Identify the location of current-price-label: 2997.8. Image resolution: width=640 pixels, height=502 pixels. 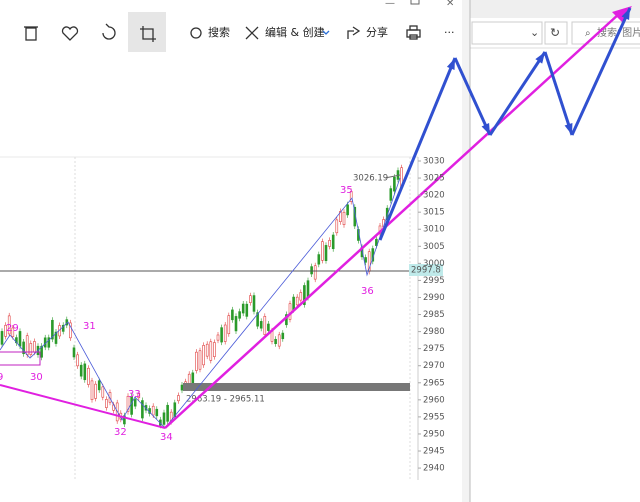
(426, 271).